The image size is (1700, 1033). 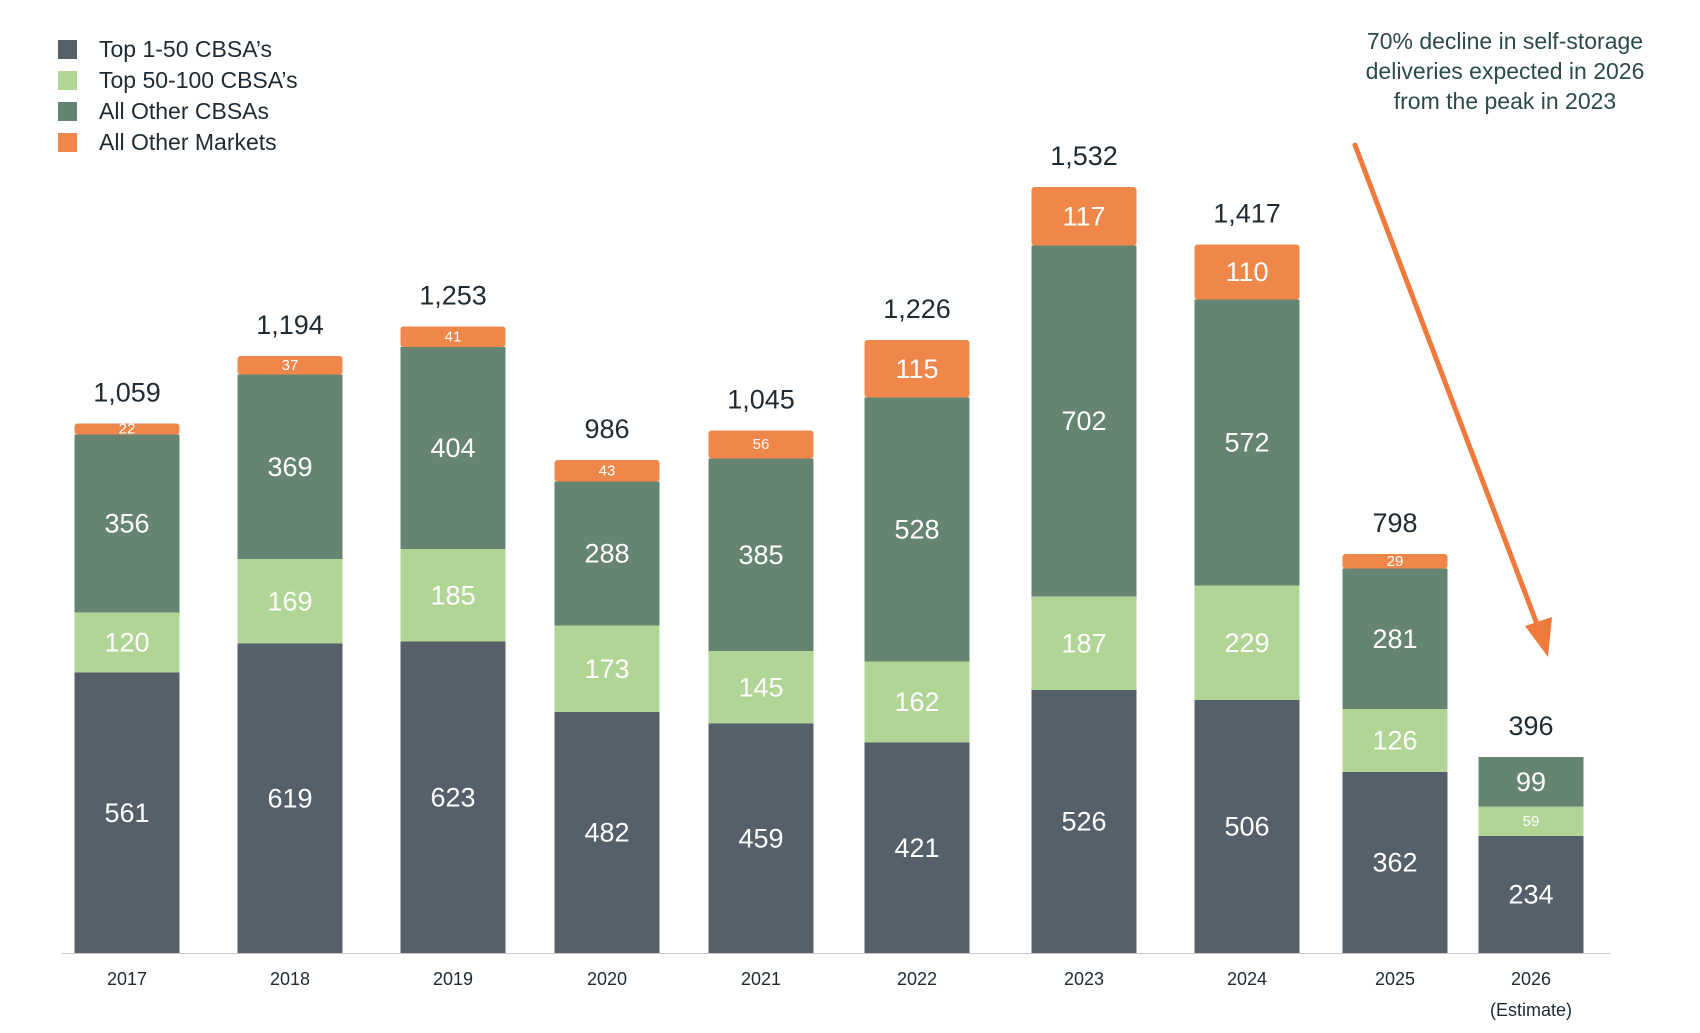 I want to click on data-label: 281, so click(x=1394, y=639).